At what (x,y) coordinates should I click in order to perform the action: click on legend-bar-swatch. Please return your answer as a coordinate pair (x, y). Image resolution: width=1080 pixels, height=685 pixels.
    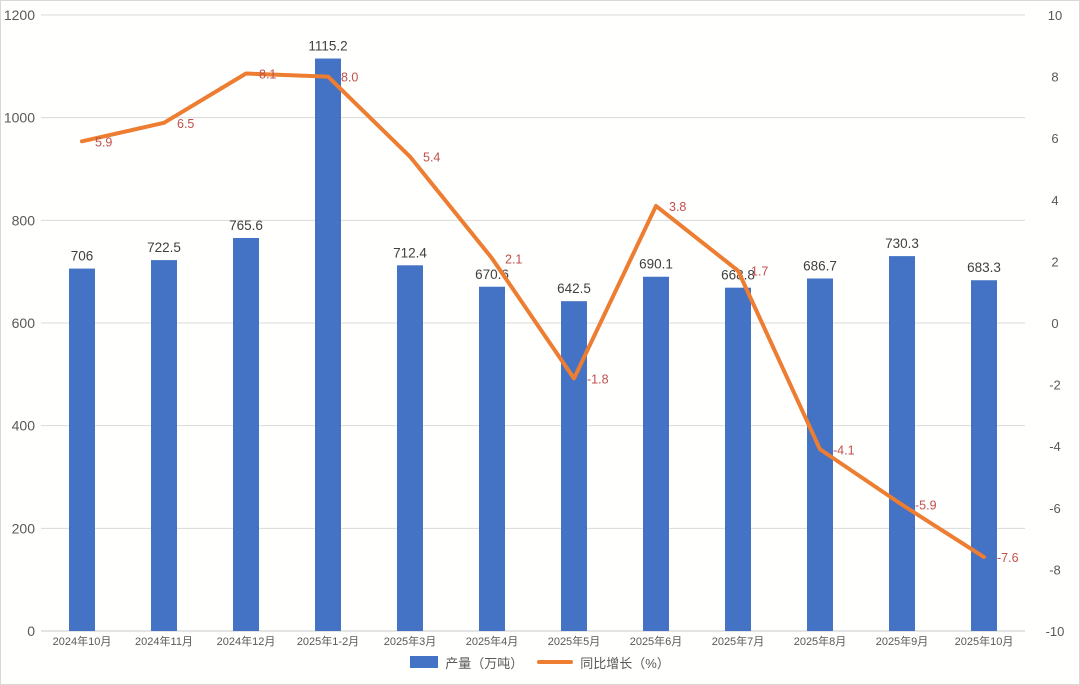
    Looking at the image, I should click on (424, 662).